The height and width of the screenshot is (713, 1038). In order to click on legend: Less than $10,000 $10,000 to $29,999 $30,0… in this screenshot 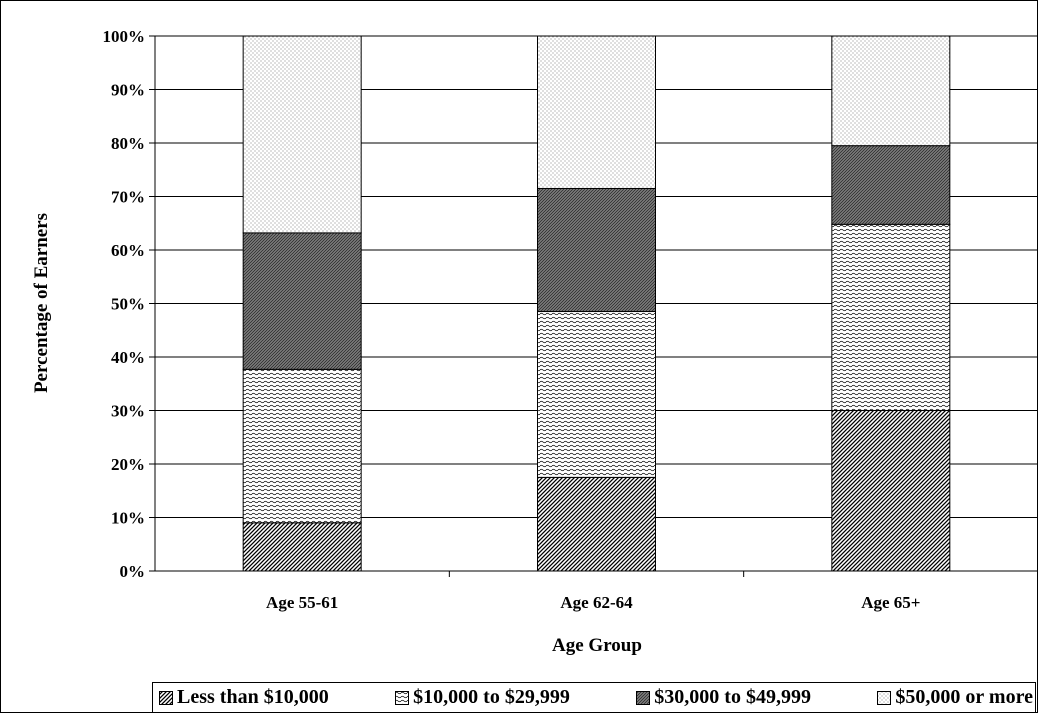, I will do `click(594, 697)`.